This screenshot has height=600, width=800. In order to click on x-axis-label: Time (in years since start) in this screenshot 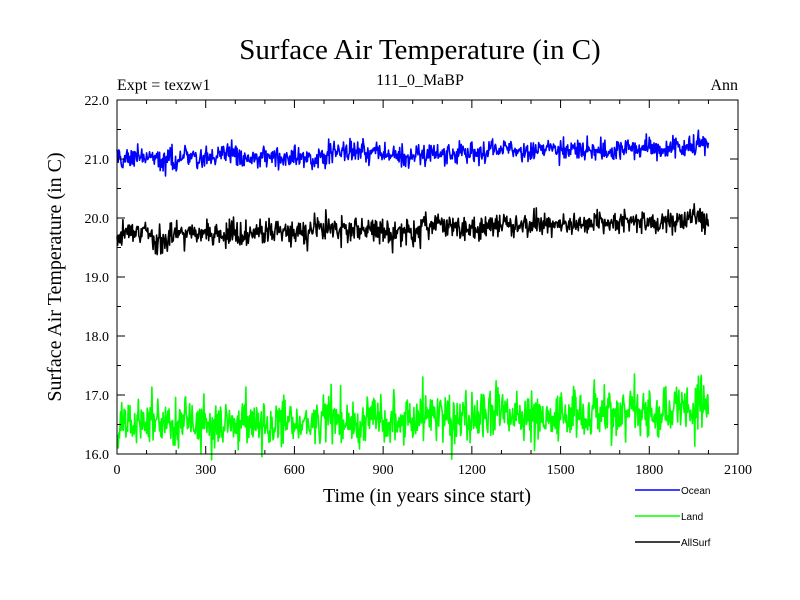, I will do `click(427, 496)`.